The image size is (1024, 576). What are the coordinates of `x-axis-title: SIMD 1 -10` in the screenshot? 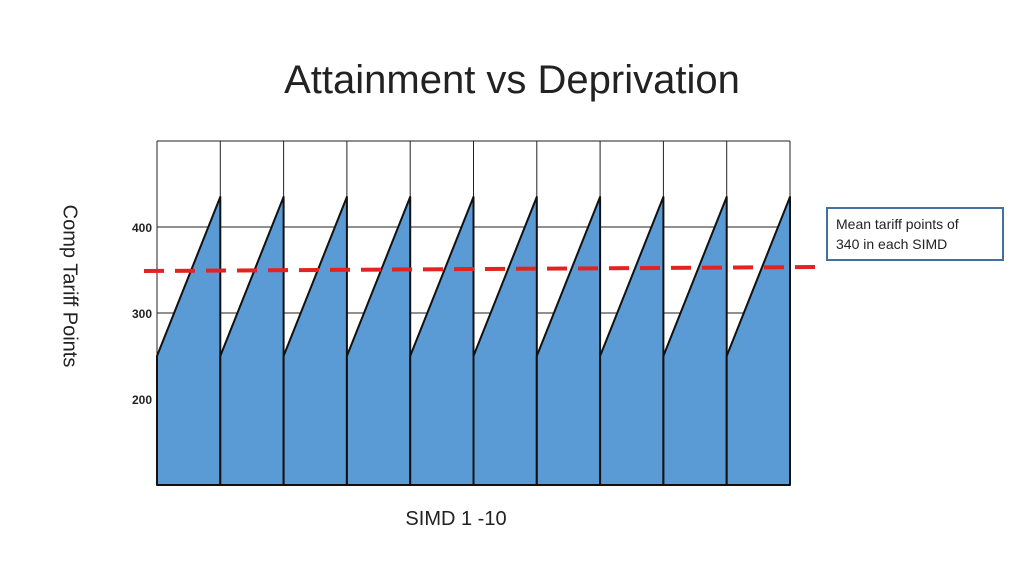 It's located at (456, 519).